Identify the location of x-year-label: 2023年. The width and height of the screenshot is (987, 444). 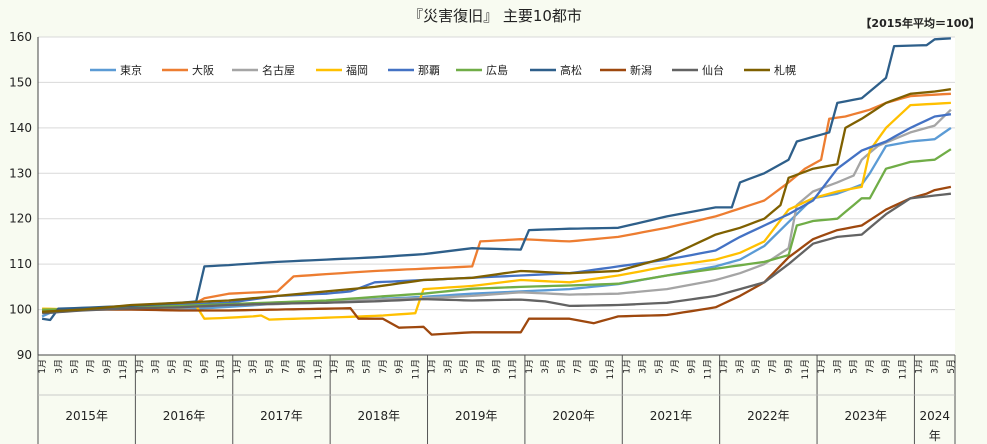
(865, 416).